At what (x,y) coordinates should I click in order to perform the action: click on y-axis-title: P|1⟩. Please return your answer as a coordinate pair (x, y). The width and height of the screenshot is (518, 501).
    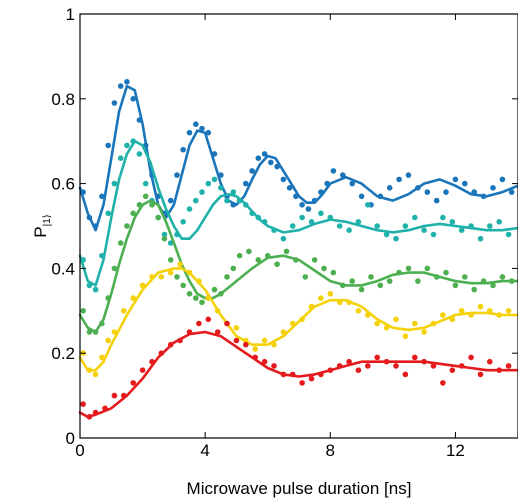
    Looking at the image, I should click on (42, 226).